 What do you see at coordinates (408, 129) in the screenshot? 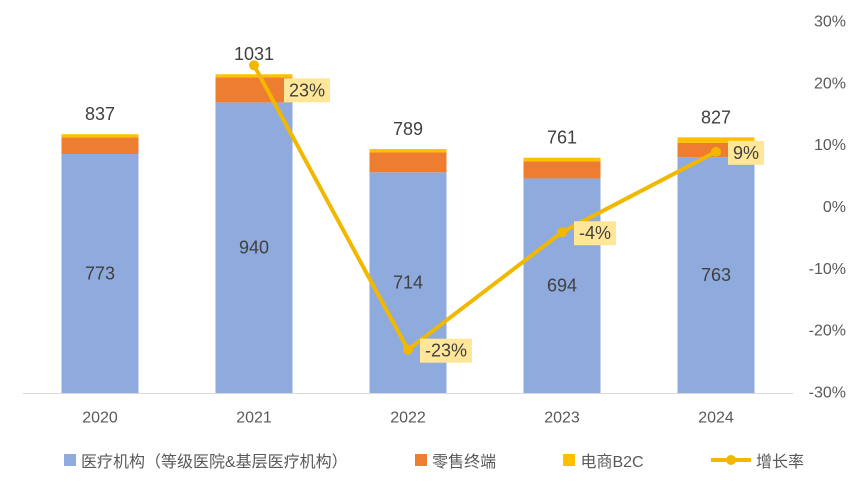
I see `total-label-2022: 789` at bounding box center [408, 129].